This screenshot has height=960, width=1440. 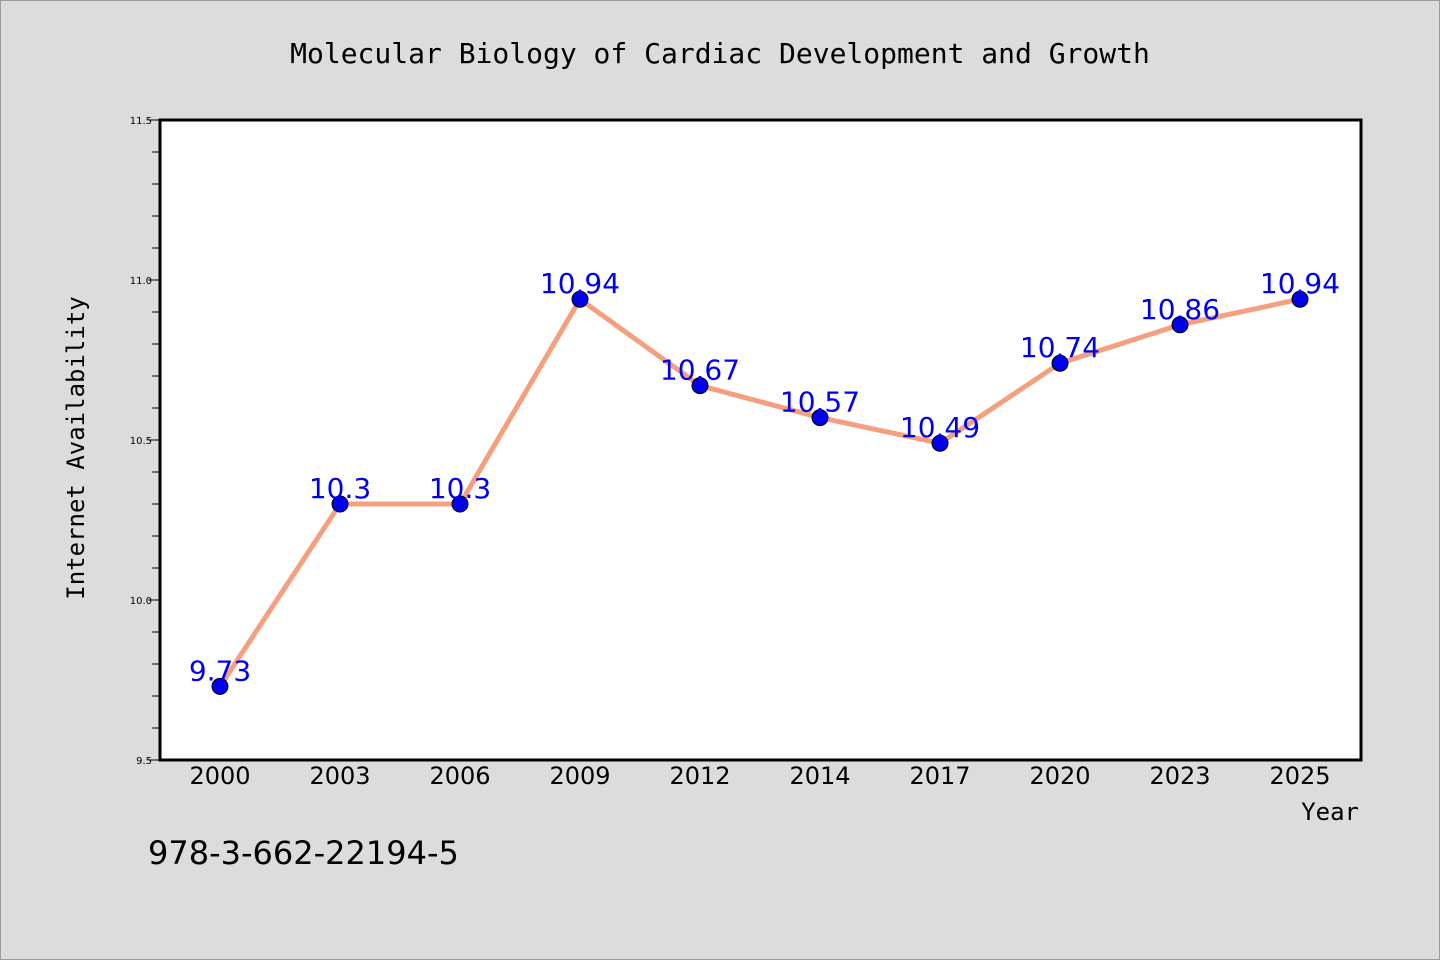 What do you see at coordinates (820, 402) in the screenshot?
I see `data-label: 10.57` at bounding box center [820, 402].